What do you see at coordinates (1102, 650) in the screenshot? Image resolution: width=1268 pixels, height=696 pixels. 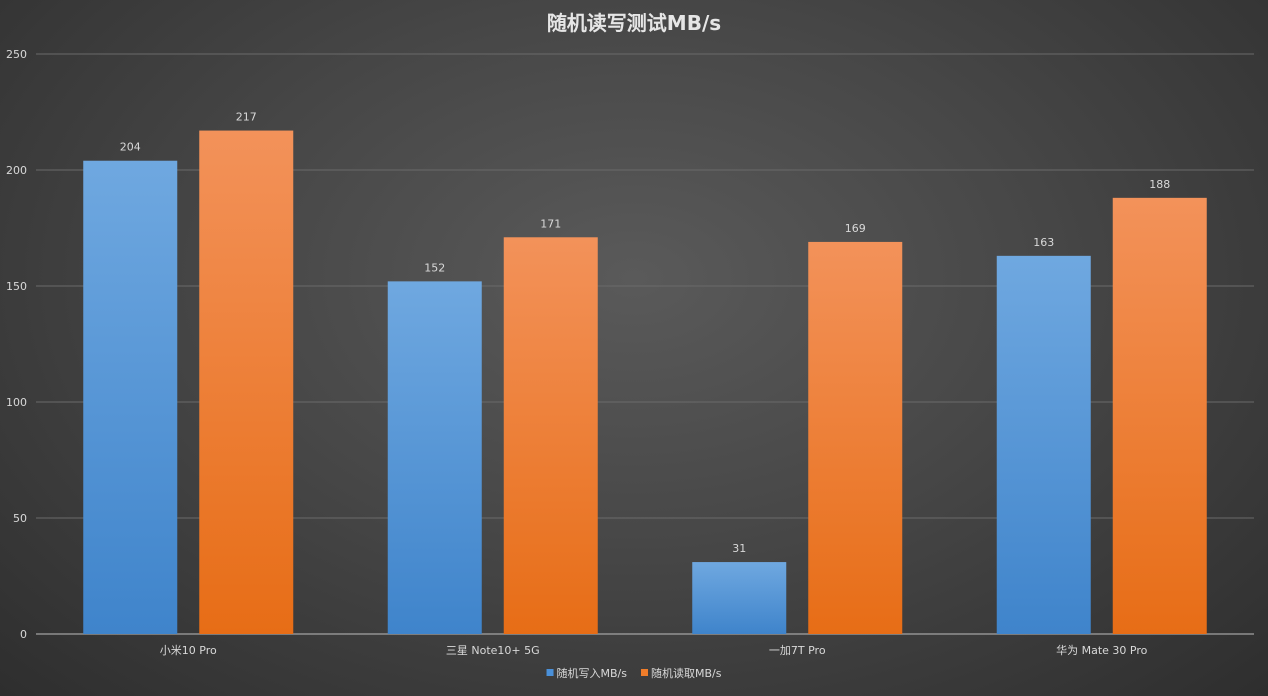 I see `x-category-label: 华为 Mate 30 Pro` at bounding box center [1102, 650].